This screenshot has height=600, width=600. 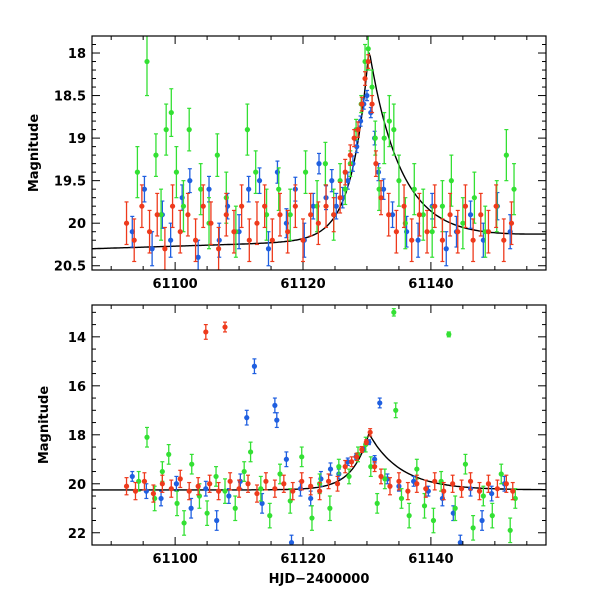 What do you see at coordinates (77, 54) in the screenshot?
I see `y-tick-label: 18` at bounding box center [77, 54].